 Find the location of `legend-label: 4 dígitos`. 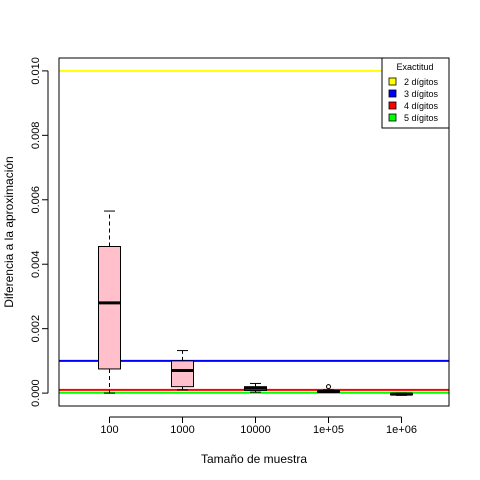

legend-label: 4 dígitos is located at coordinates (421, 106).